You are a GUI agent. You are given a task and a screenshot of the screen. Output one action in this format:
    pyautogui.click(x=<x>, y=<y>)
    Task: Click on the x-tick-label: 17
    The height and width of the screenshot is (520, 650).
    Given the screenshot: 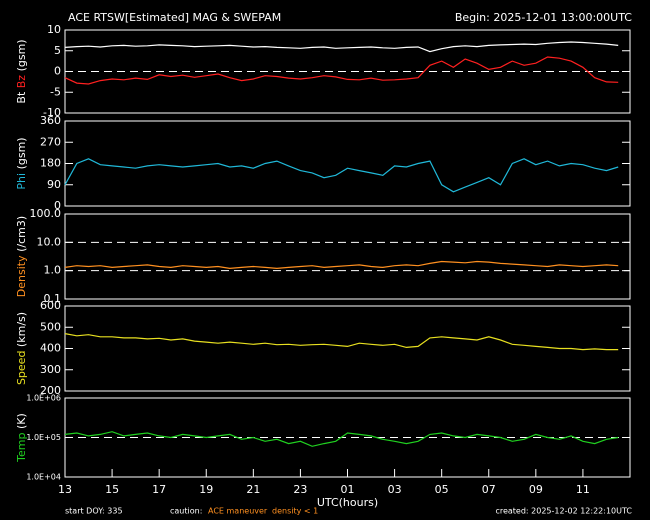 What is the action you would take?
    pyautogui.click(x=159, y=489)
    